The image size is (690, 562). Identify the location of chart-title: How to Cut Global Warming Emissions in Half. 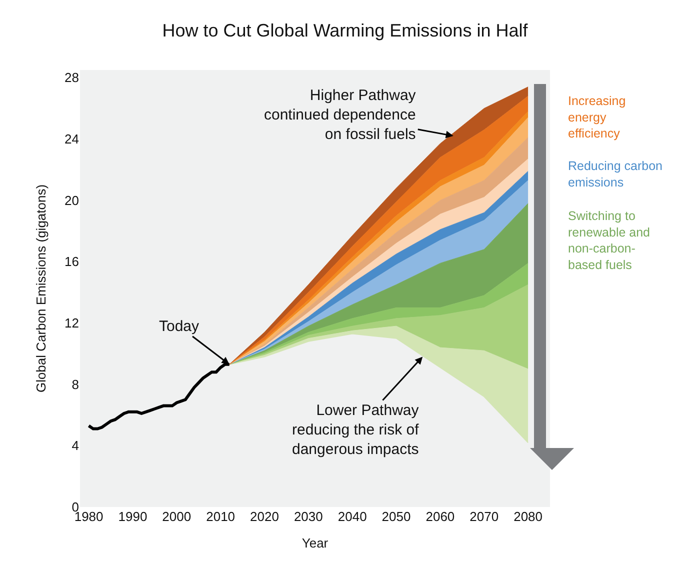
(345, 30).